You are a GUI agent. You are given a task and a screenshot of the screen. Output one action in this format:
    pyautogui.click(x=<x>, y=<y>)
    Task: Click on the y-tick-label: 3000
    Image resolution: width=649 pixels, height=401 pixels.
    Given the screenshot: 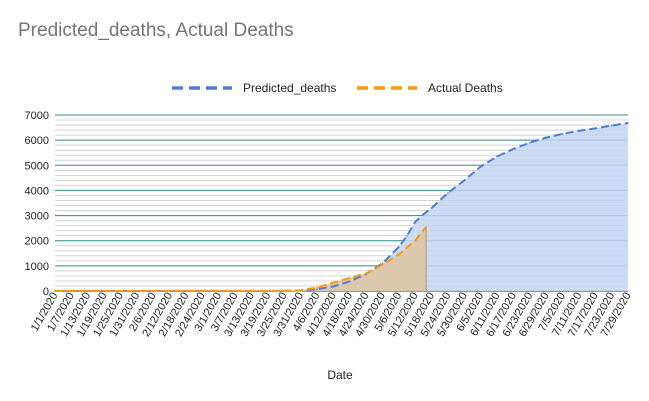 What is the action you would take?
    pyautogui.click(x=37, y=217)
    